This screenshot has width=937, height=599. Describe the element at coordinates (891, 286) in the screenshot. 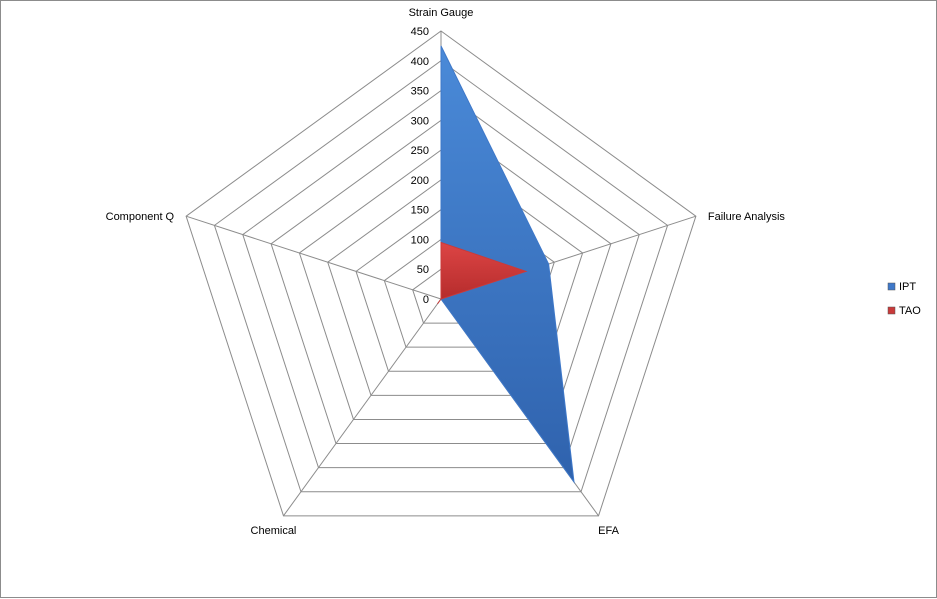

I see `legend-swatch-ipt` at that location.